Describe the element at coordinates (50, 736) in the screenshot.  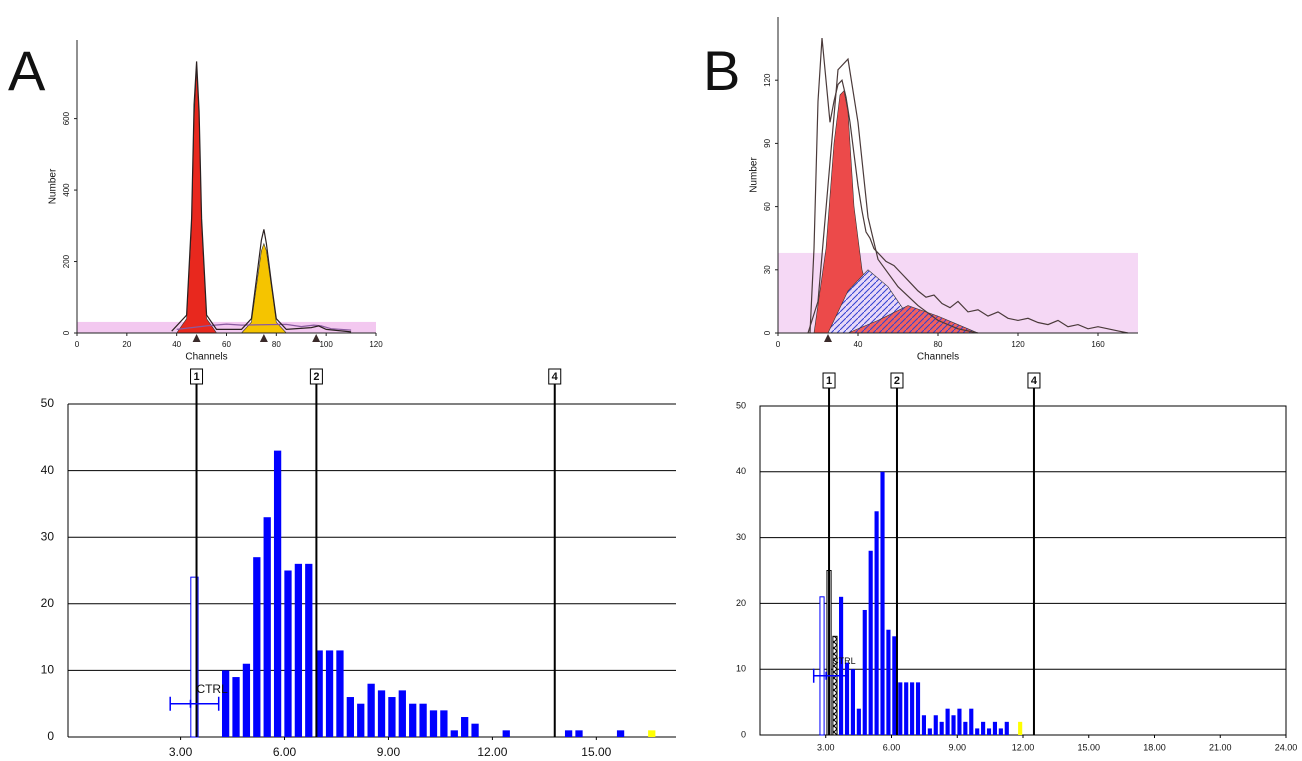
I see `y-tick-label: 0` at that location.